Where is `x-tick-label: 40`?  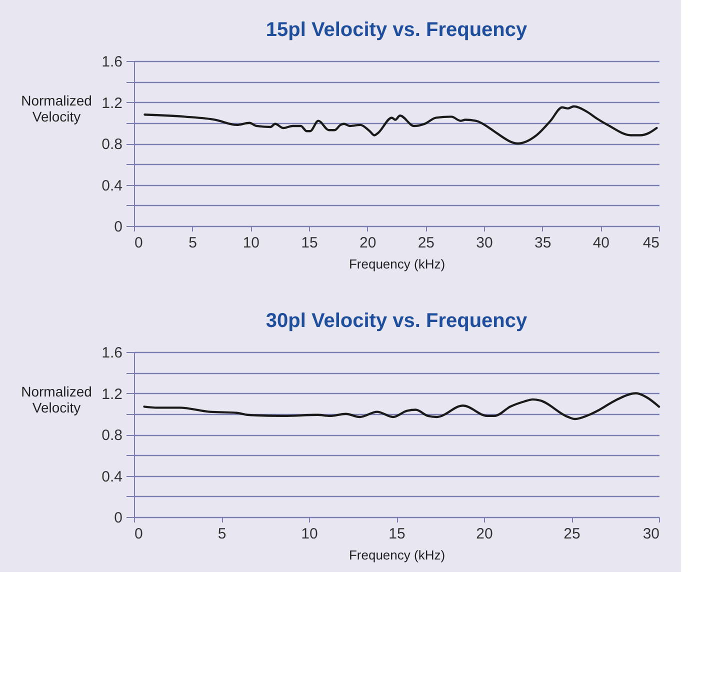
x-tick-label: 40 is located at coordinates (601, 243).